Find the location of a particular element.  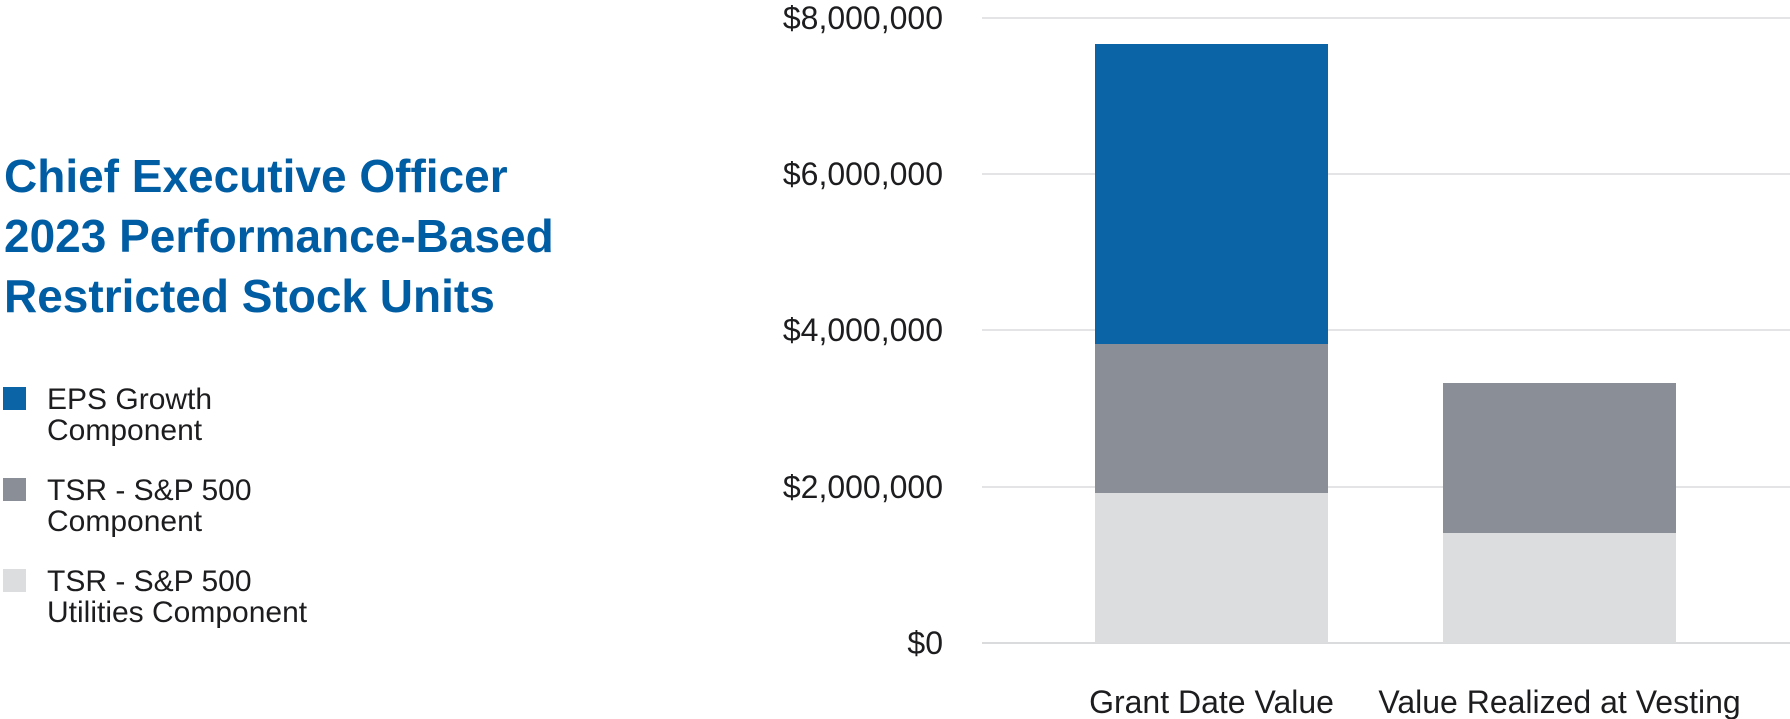

legend-item-tsr-sp500: TSR - S&P 500 Component is located at coordinates (155, 506).